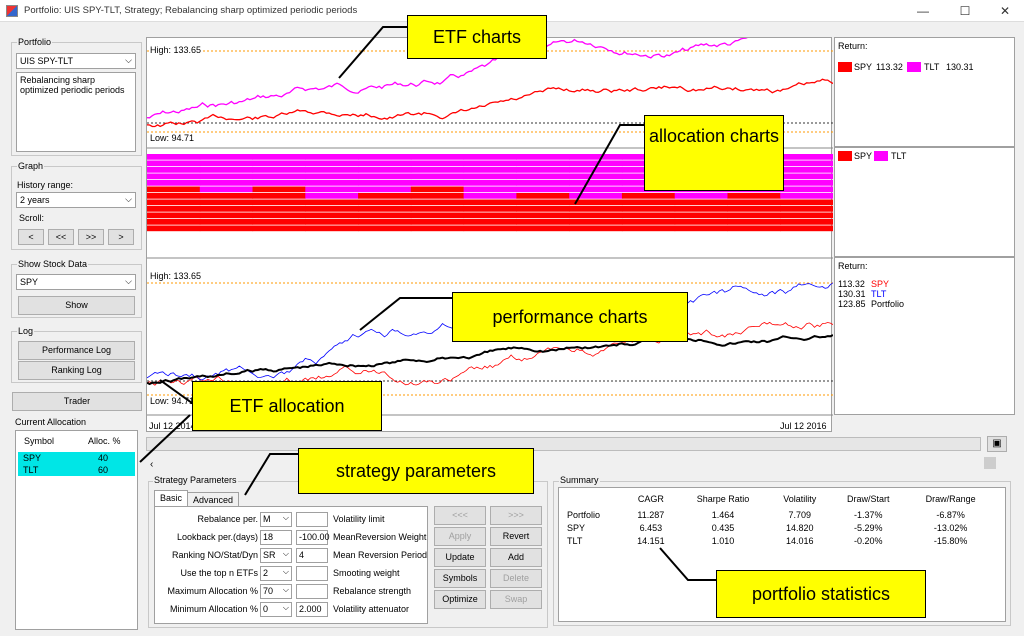 This screenshot has height=636, width=1024. What do you see at coordinates (460, 515) in the screenshot?
I see `prev-strategy-button: <<<` at bounding box center [460, 515].